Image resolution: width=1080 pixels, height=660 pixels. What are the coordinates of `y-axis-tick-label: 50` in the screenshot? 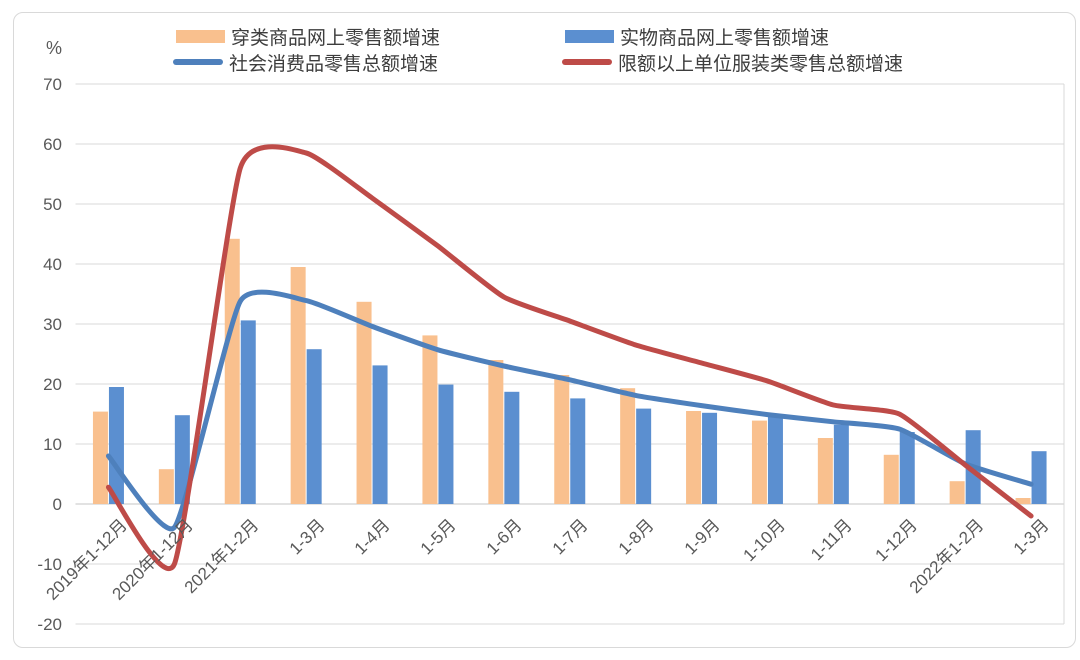 It's located at (52, 204).